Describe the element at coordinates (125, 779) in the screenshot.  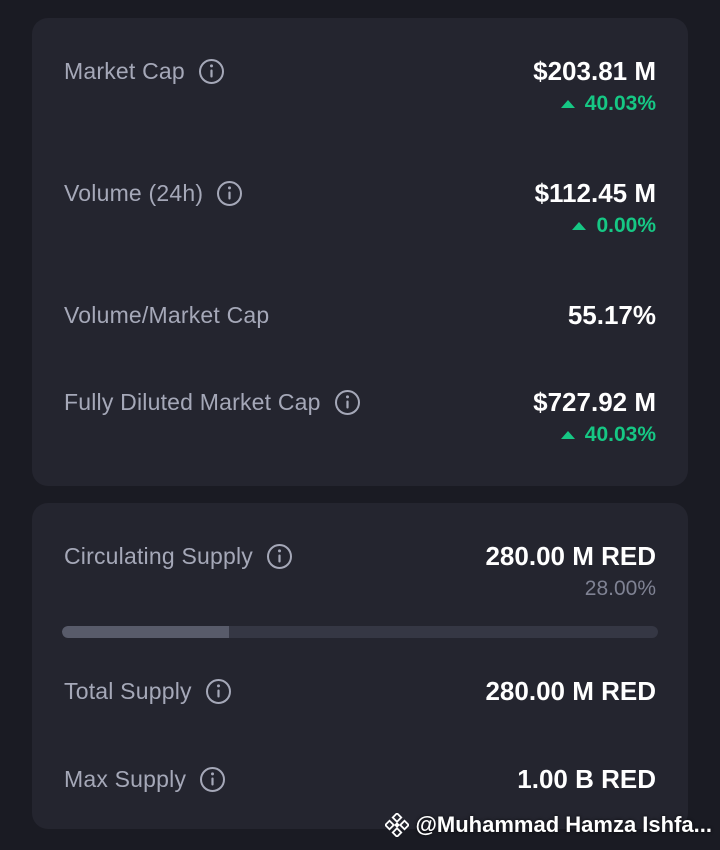
I see `max-supply-label: Max Supply` at that location.